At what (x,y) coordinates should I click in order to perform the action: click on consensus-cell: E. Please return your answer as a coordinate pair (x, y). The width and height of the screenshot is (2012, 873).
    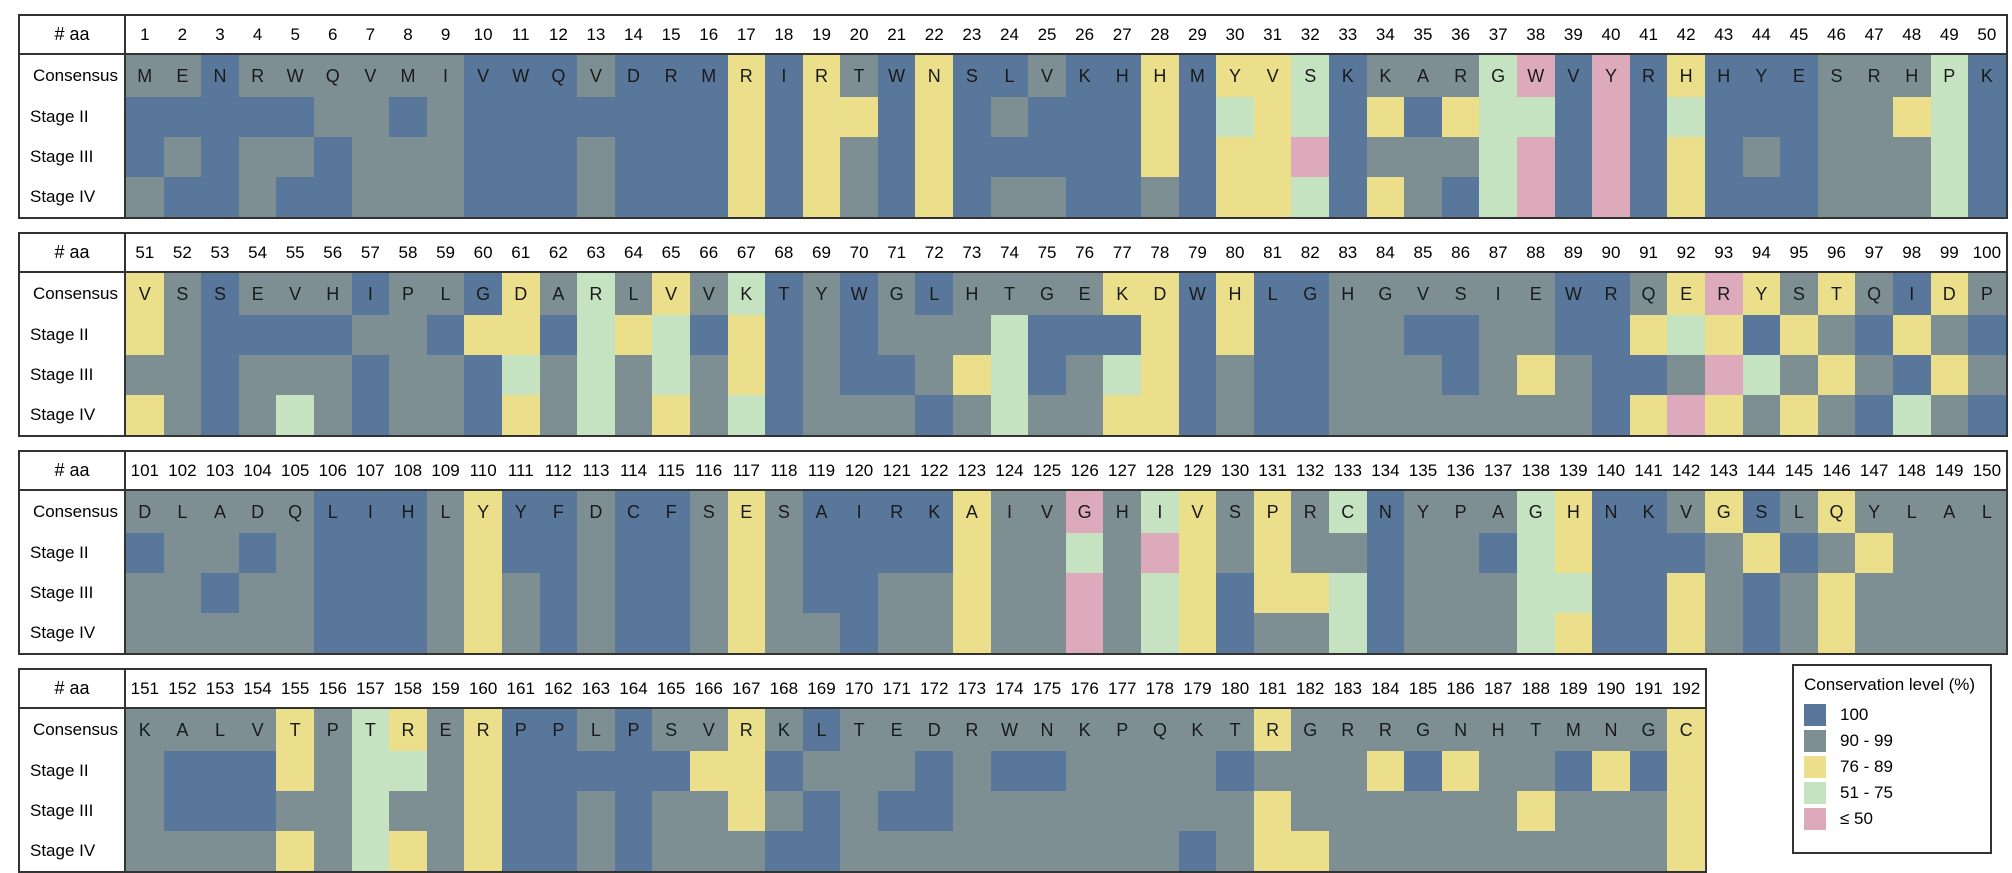
    Looking at the image, I should click on (257, 294).